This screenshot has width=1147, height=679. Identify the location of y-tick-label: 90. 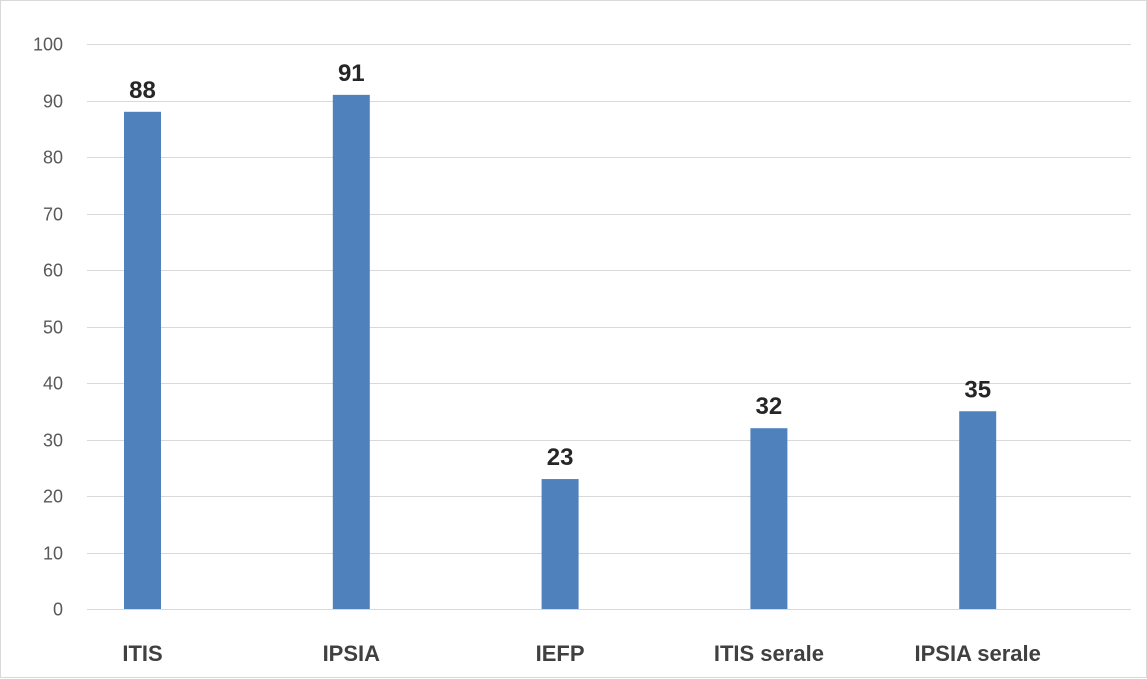
(53, 102).